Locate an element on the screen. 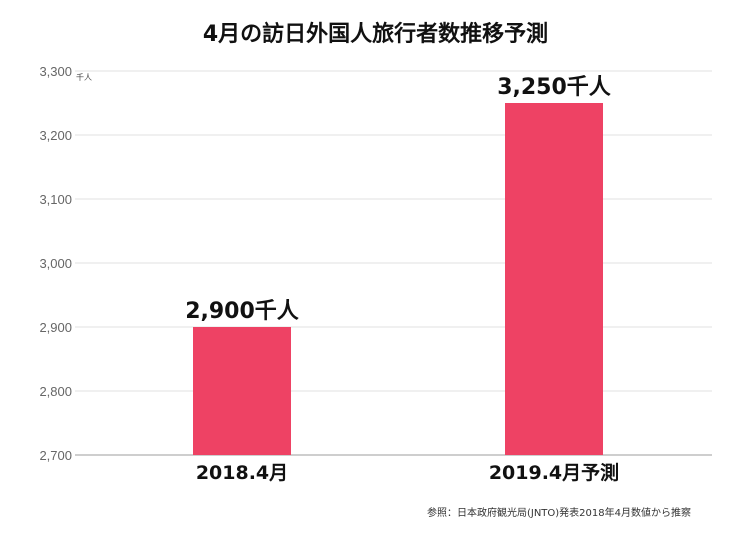  source-note: 参照：日本政府観光局(JNTO)発表2018年4月数値から推察 is located at coordinates (558, 513).